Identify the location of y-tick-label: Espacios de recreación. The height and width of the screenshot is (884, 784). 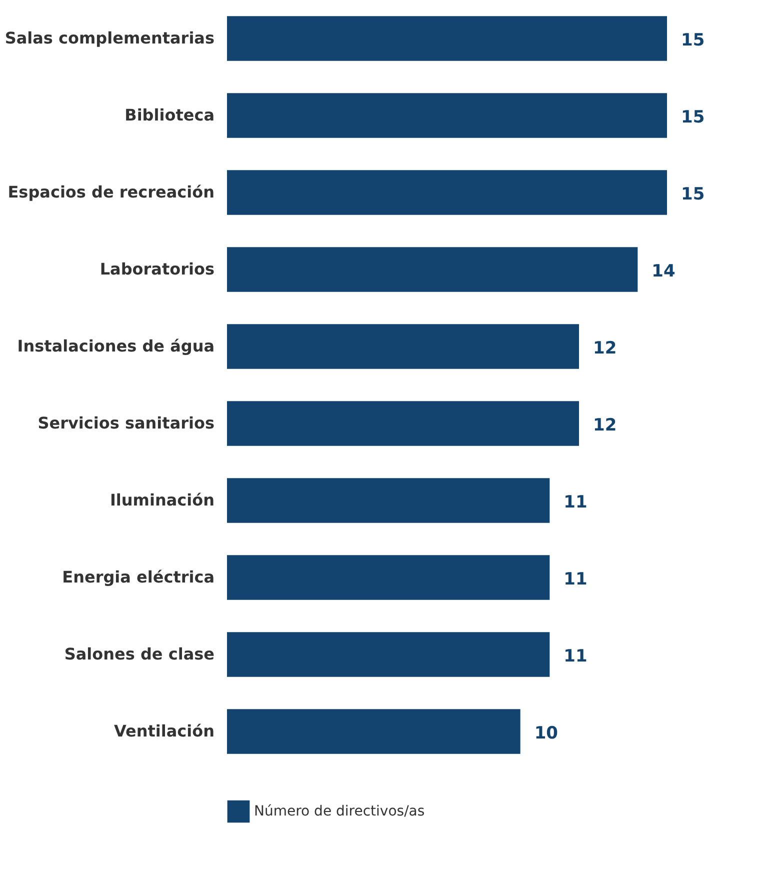
(111, 192).